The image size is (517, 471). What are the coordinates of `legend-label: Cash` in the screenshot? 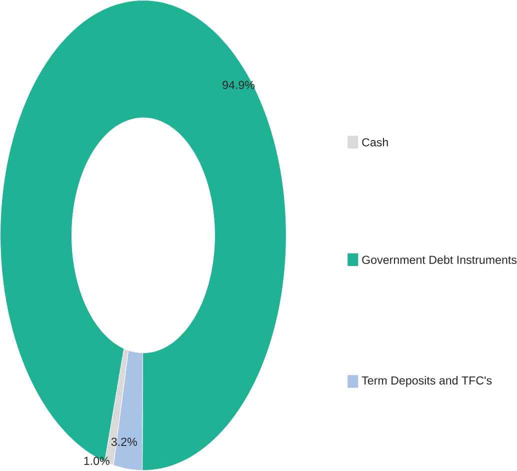 It's located at (375, 142).